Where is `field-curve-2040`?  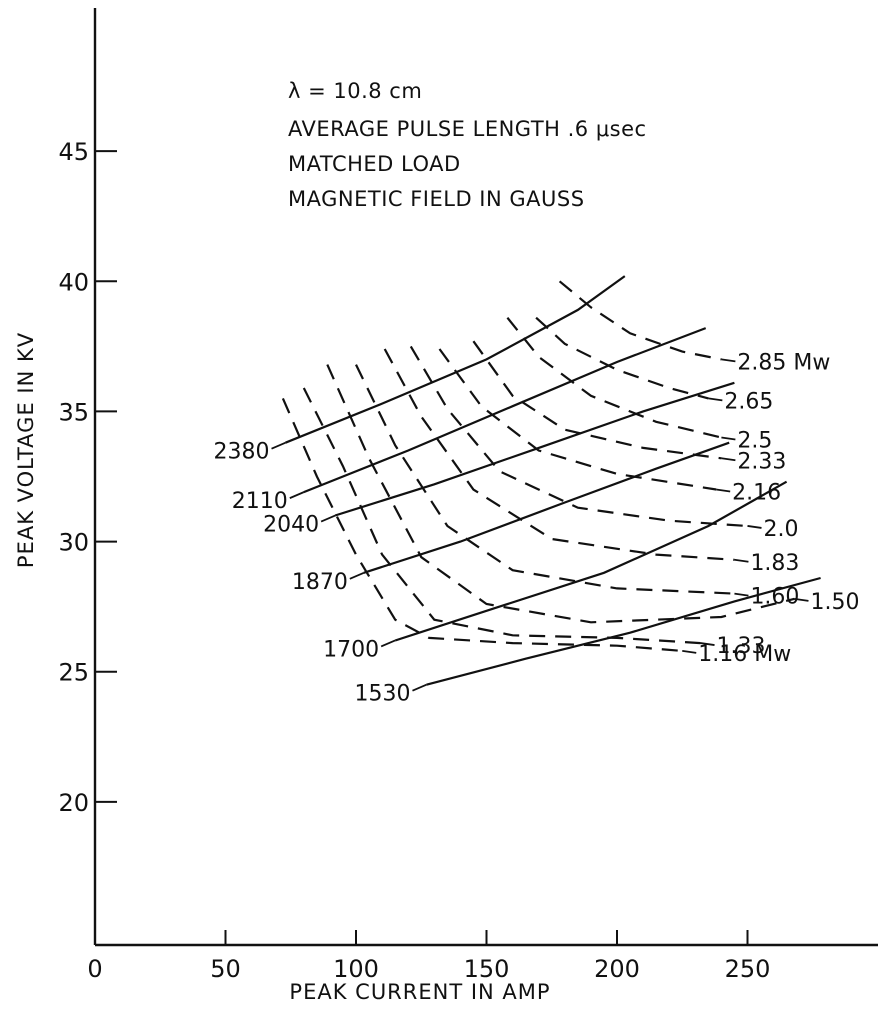 field-curve-2040 is located at coordinates (534, 449).